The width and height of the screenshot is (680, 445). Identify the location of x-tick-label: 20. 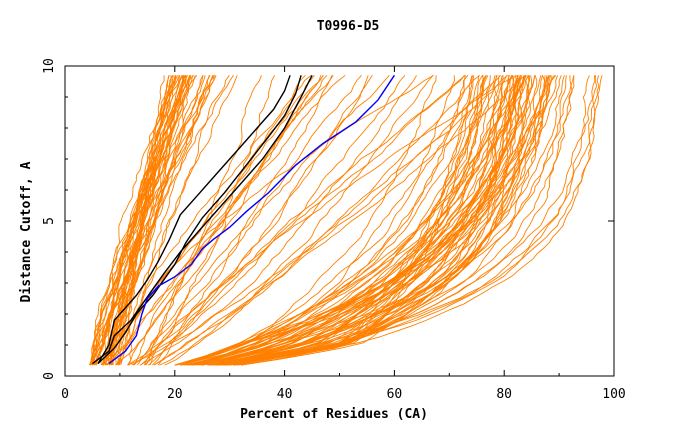
(175, 394).